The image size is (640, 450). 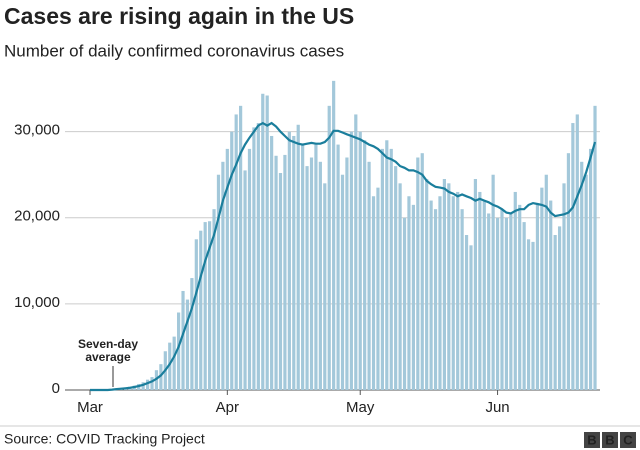 What do you see at coordinates (90, 407) in the screenshot?
I see `x-tick-label: Mar` at bounding box center [90, 407].